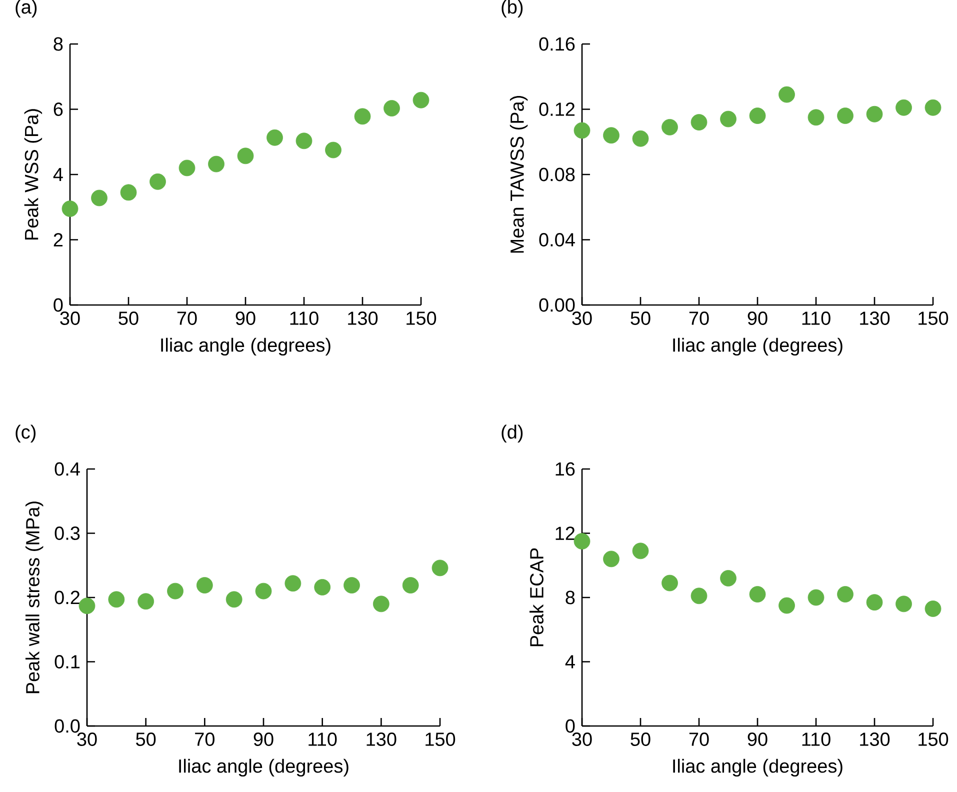 The width and height of the screenshot is (957, 792). I want to click on chart-title: (a), so click(26, 9).